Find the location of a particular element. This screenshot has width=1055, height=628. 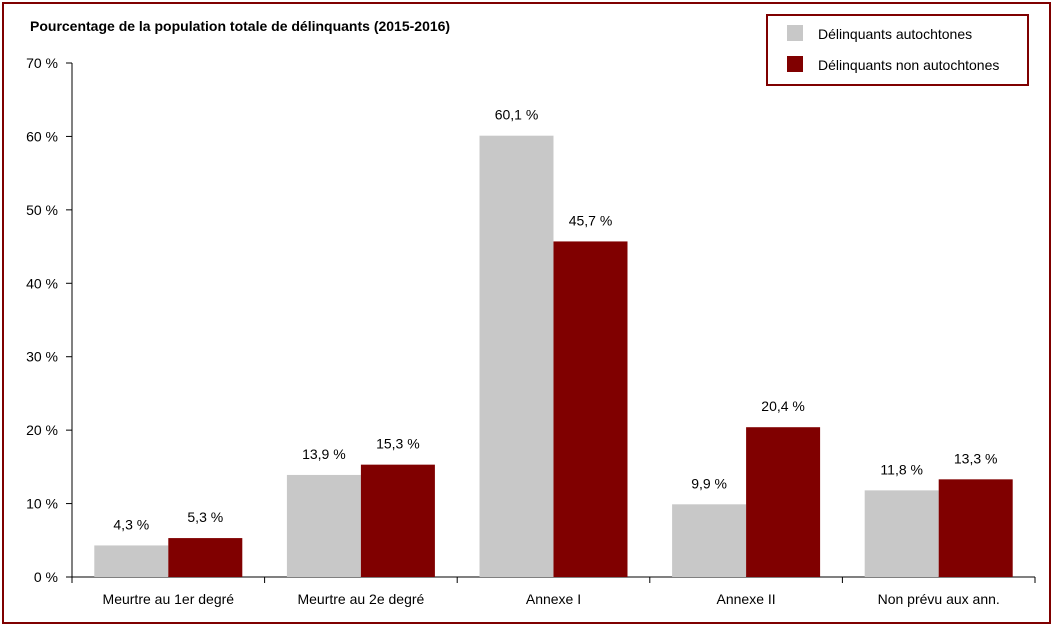

legend-swatch-aboriginal is located at coordinates (795, 33).